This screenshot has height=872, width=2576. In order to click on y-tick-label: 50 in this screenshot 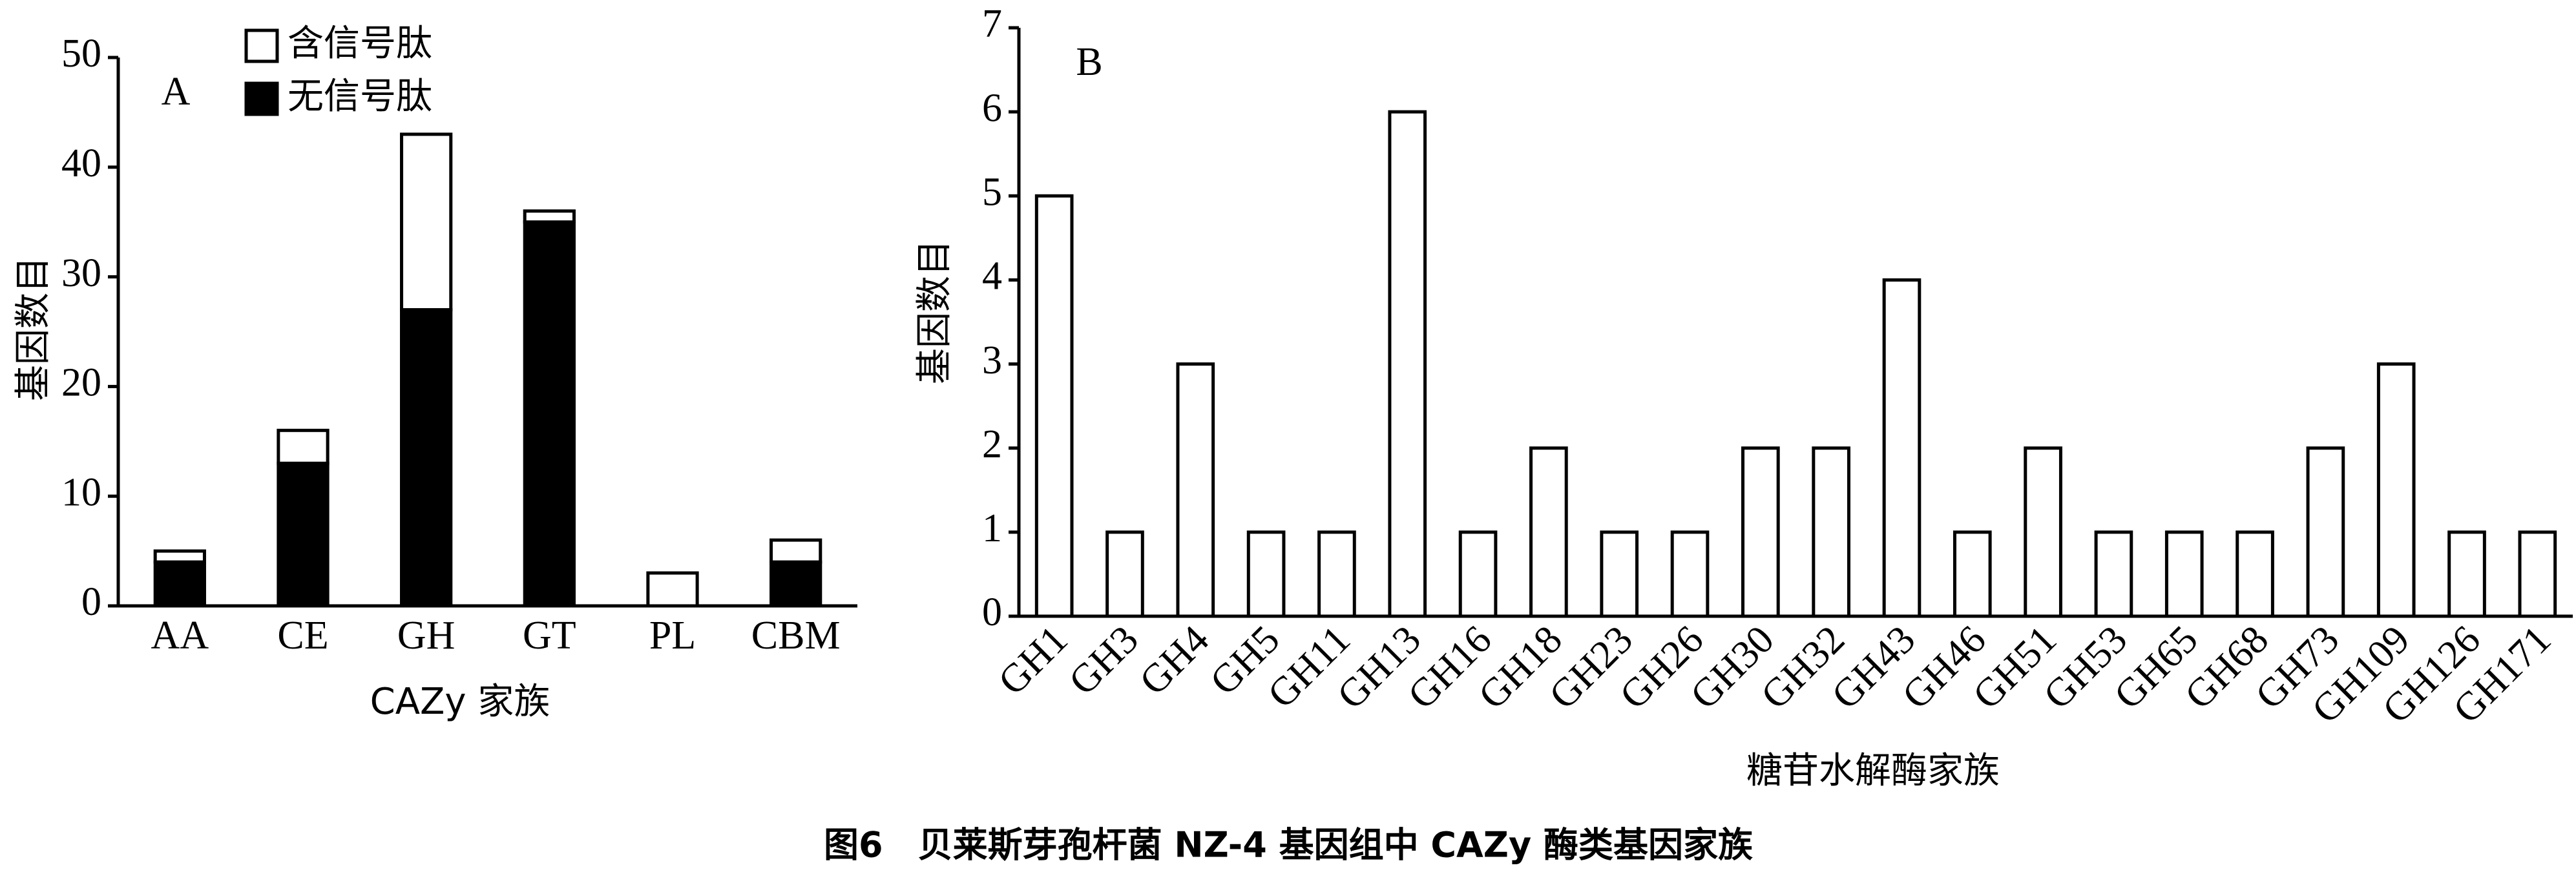, I will do `click(81, 54)`.